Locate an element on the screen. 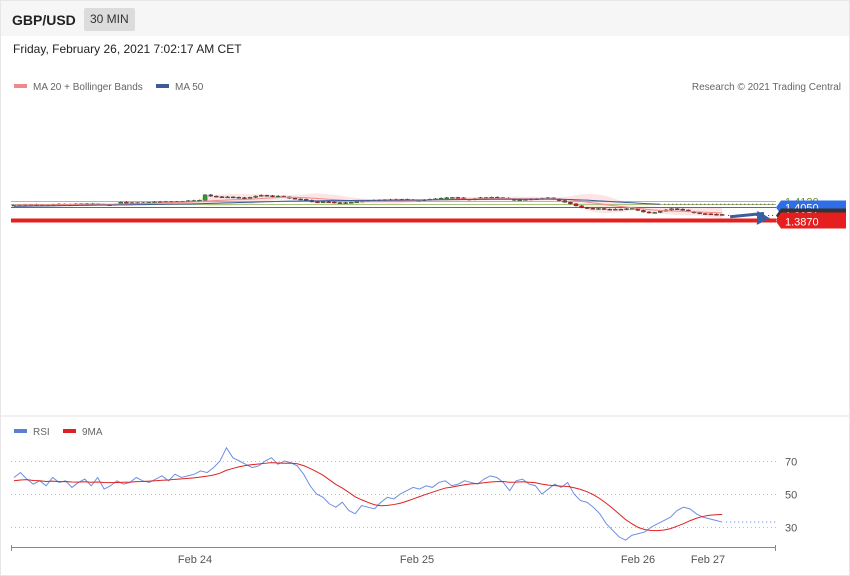  moving-averages is located at coordinates (391, 210).